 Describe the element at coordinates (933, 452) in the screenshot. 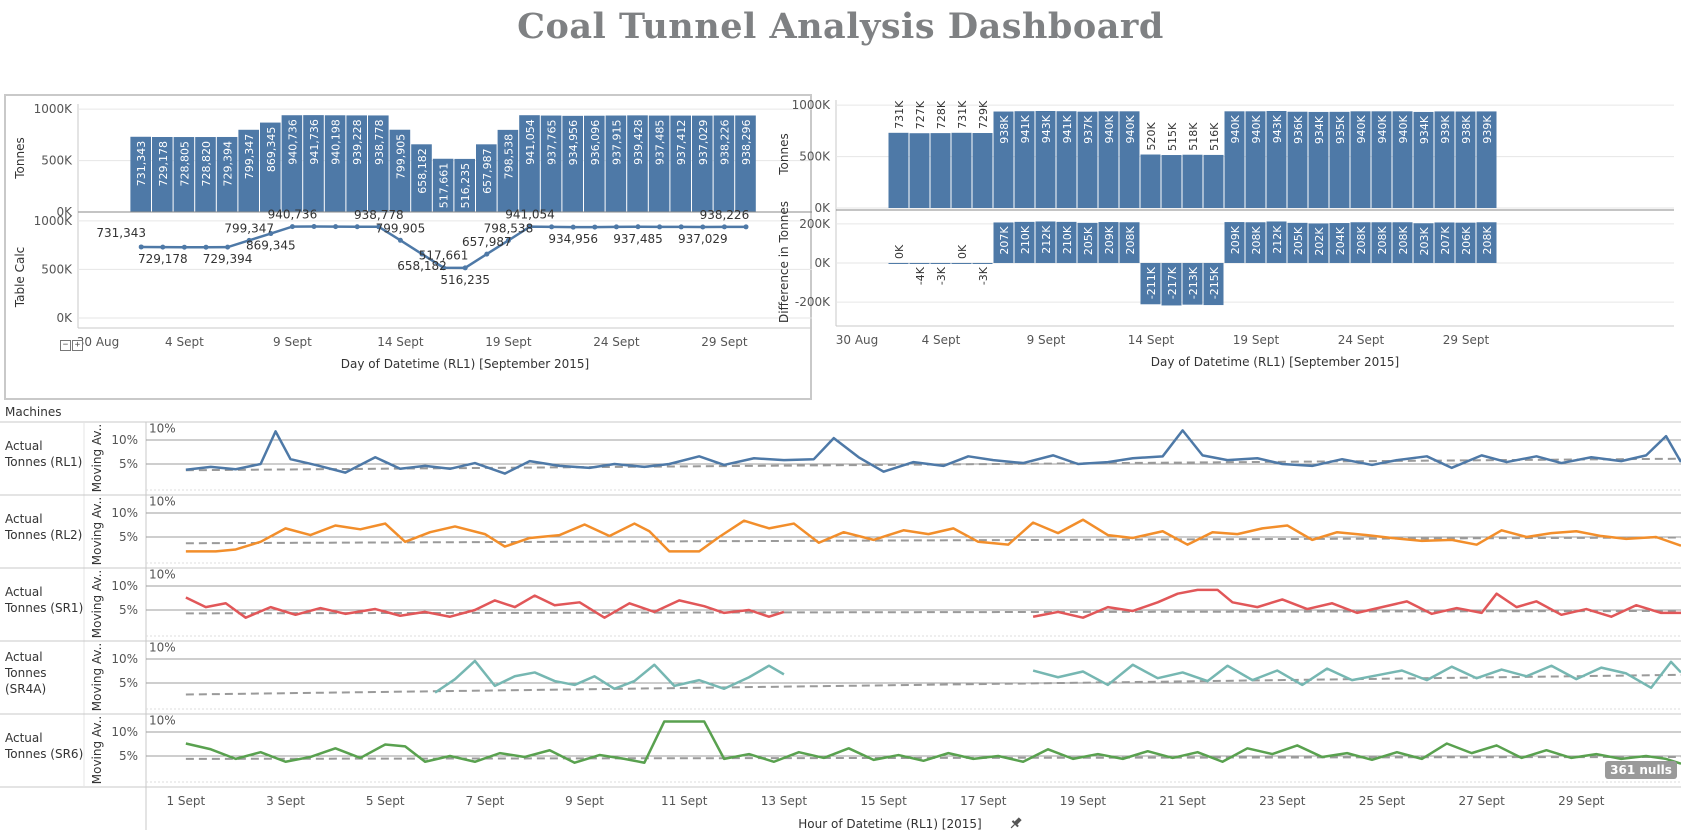

I see `series-line` at that location.